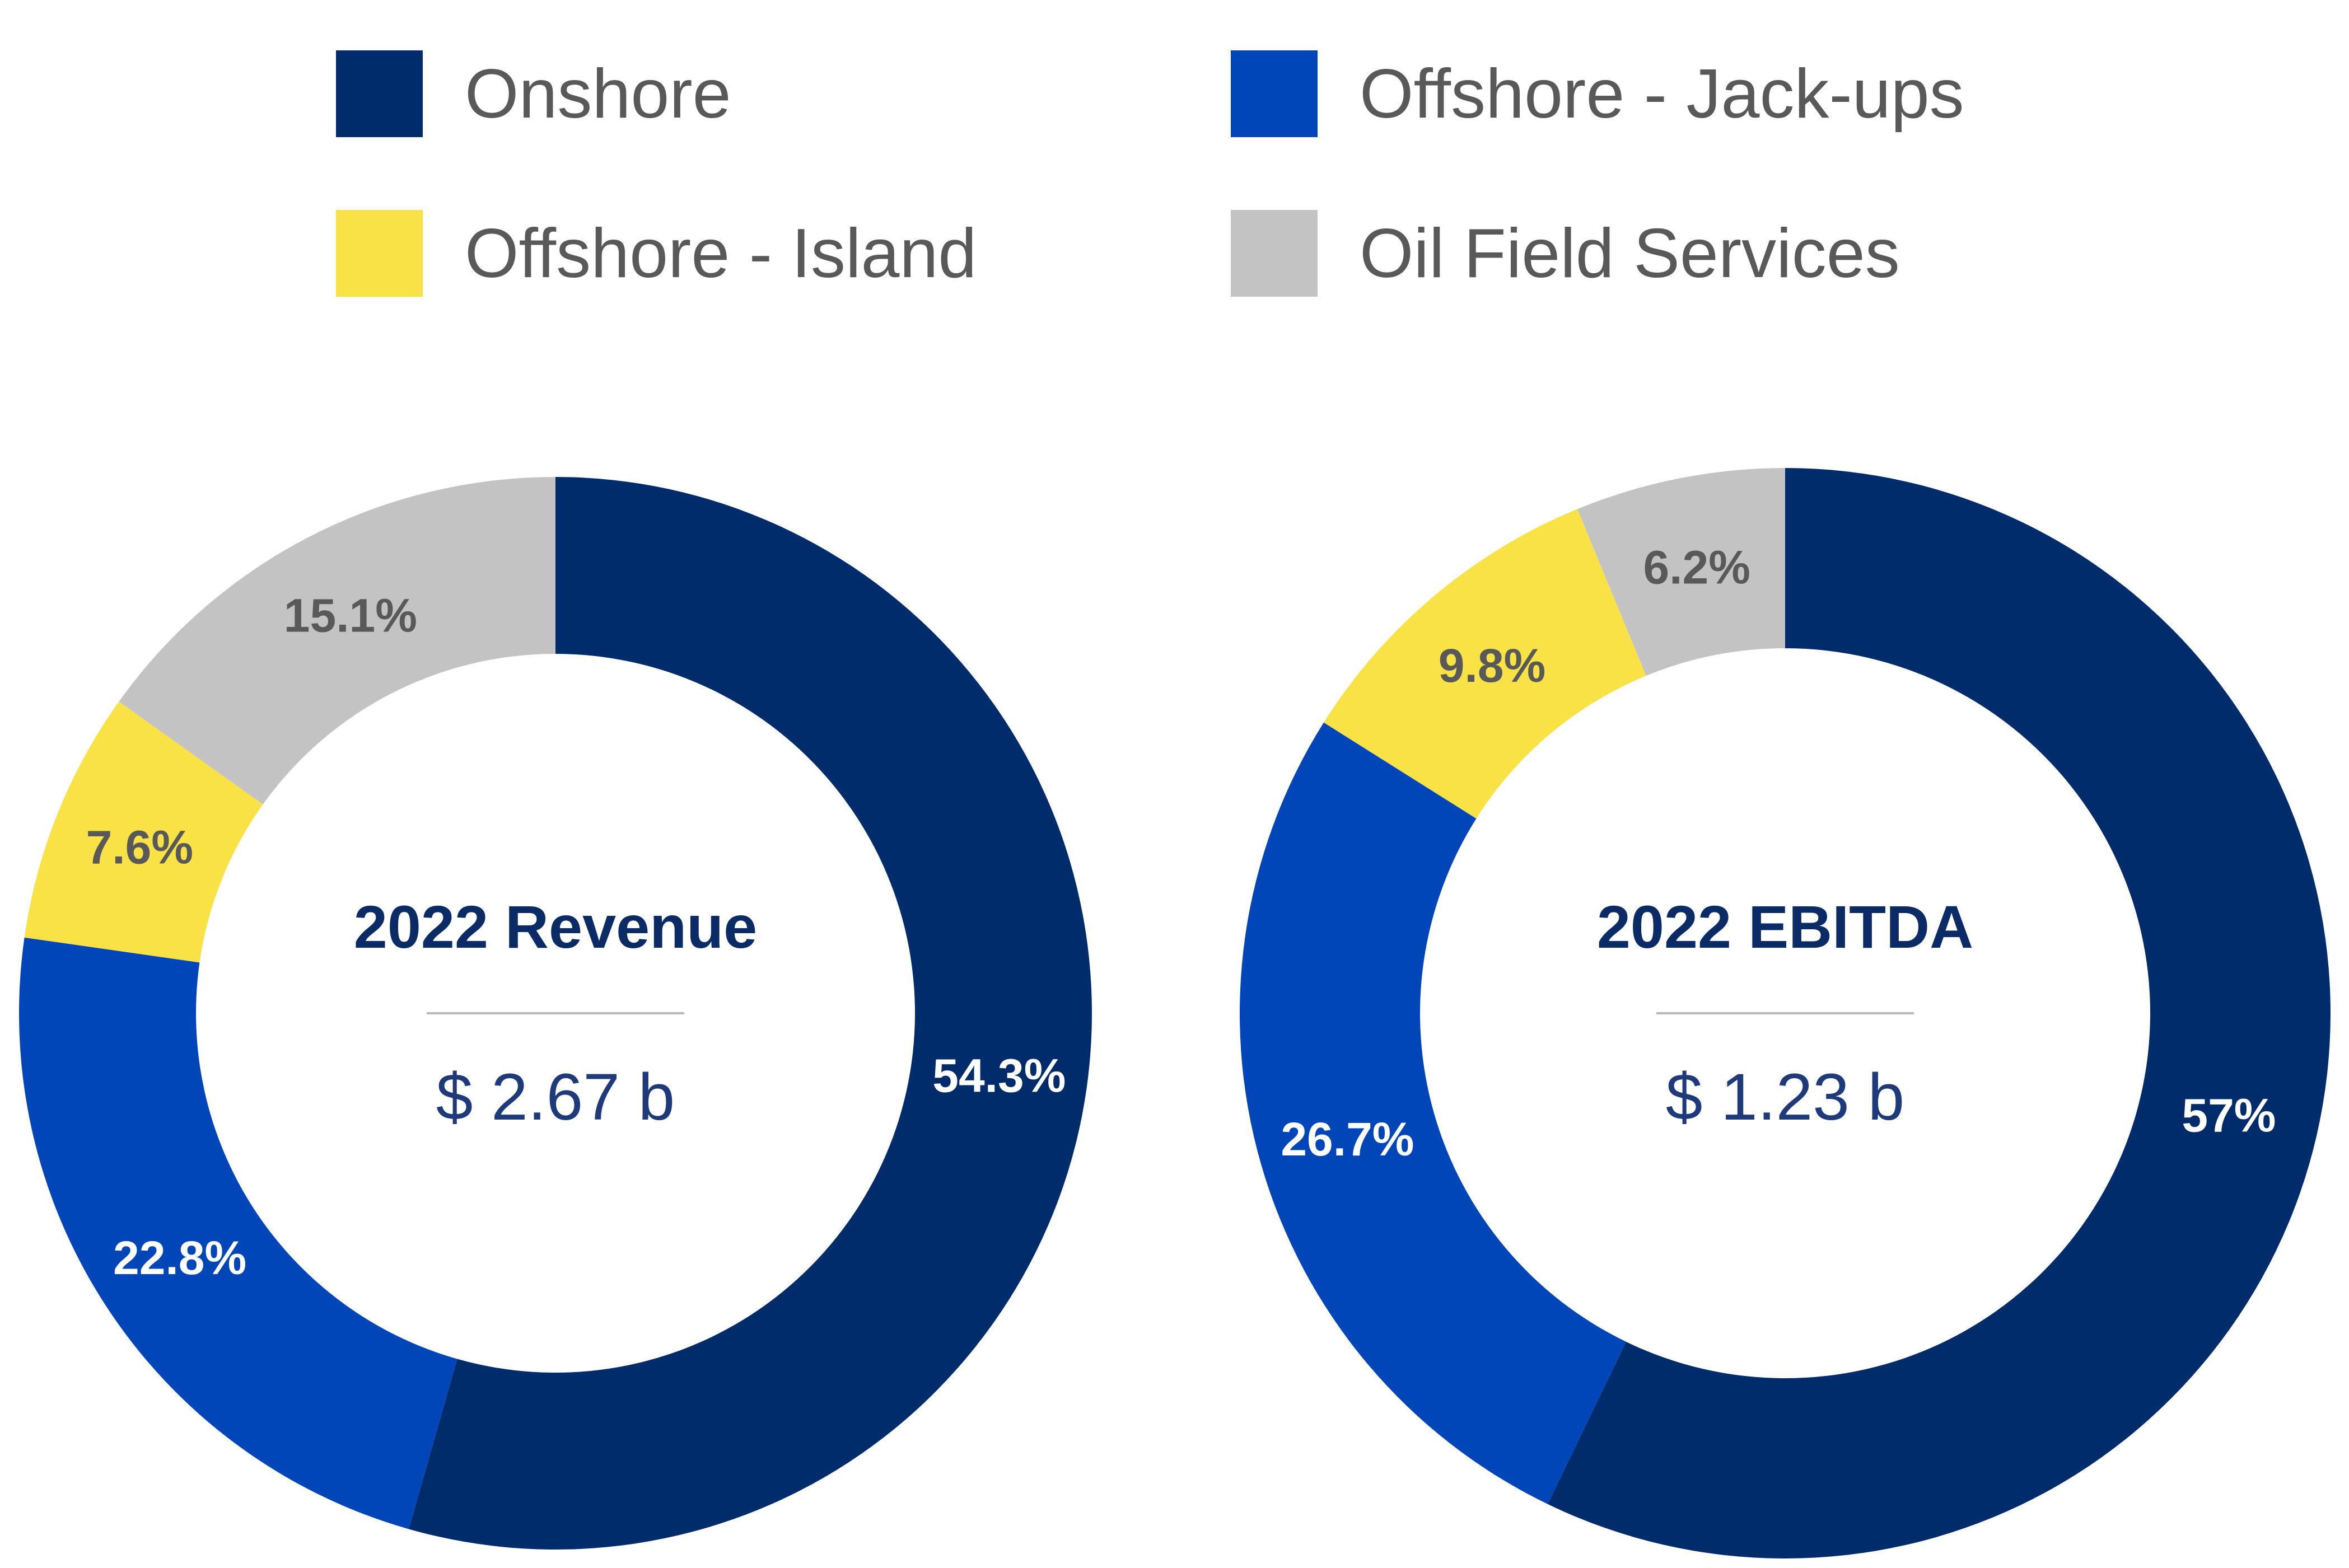 The image size is (2349, 1568). I want to click on slice-label-onshore: 54.3%, so click(999, 1075).